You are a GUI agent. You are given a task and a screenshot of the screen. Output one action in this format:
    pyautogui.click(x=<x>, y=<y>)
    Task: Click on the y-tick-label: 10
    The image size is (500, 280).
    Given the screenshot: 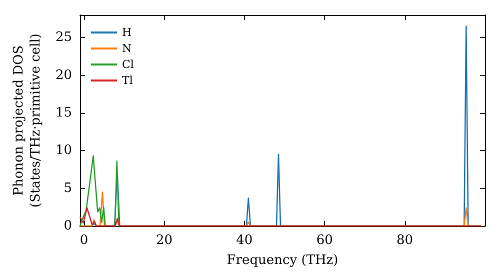 What is the action you would take?
    pyautogui.click(x=63, y=150)
    